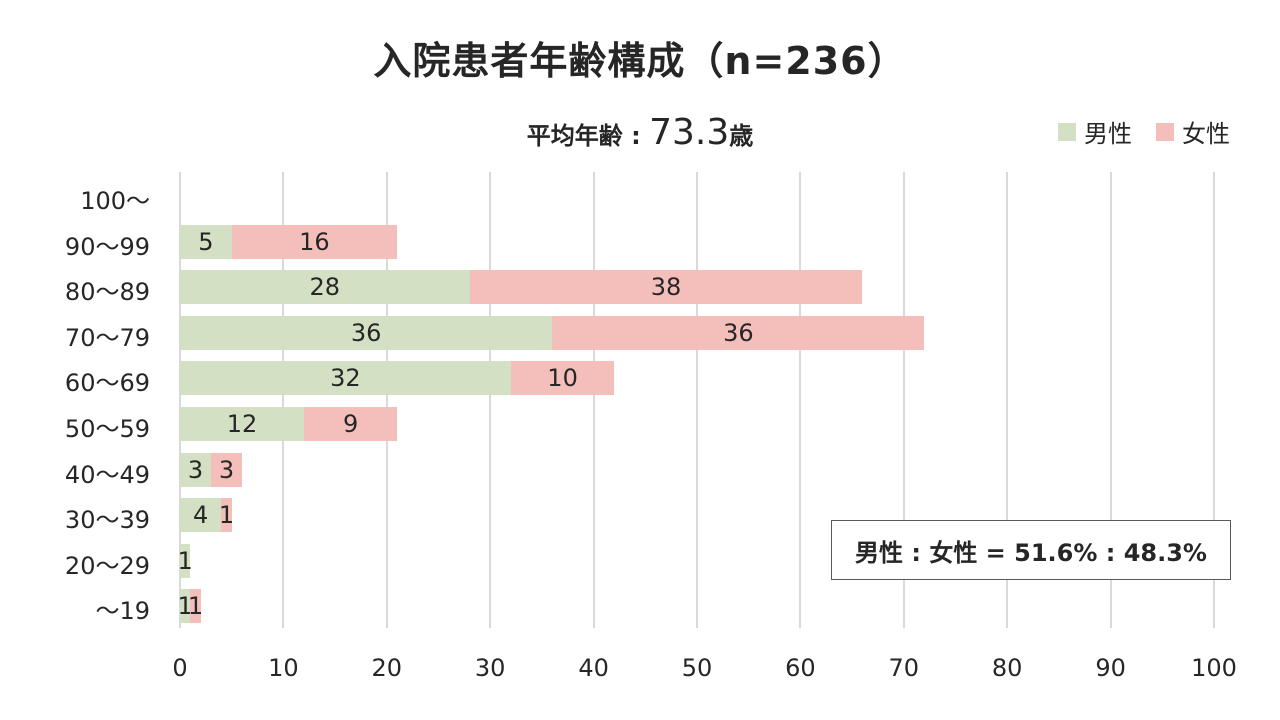  I want to click on x-tick-label: 40, so click(593, 668).